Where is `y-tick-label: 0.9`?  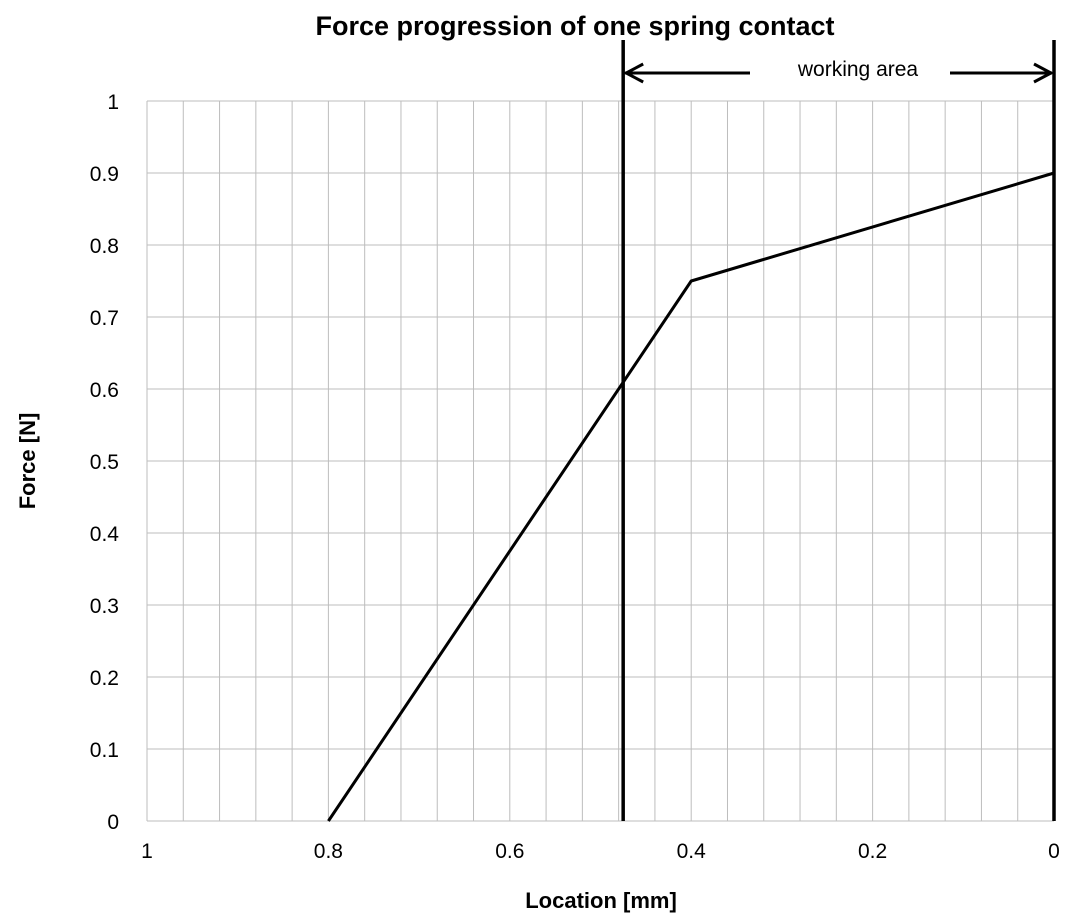 y-tick-label: 0.9 is located at coordinates (104, 174).